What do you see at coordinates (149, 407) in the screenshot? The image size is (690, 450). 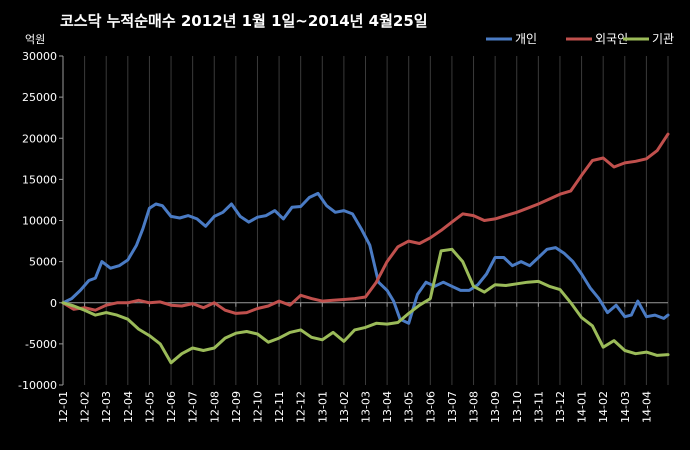 I see `x-tick-label: 12-05` at bounding box center [149, 407].